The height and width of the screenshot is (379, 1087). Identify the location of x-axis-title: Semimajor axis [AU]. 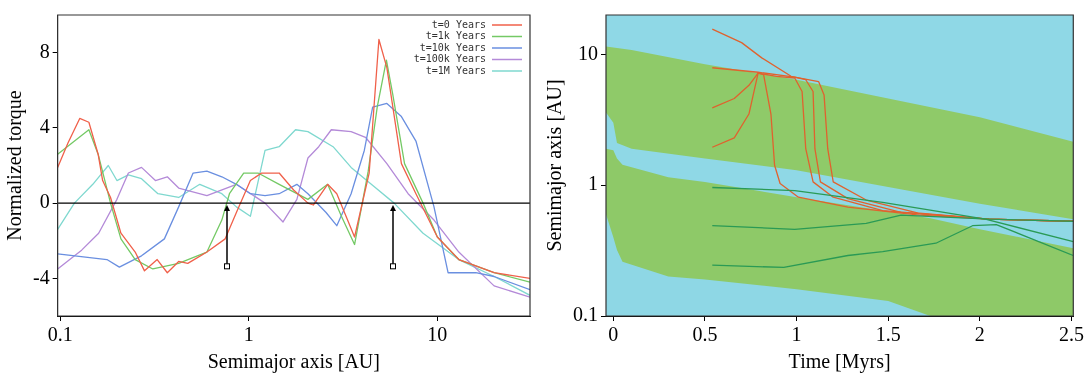
(293, 362).